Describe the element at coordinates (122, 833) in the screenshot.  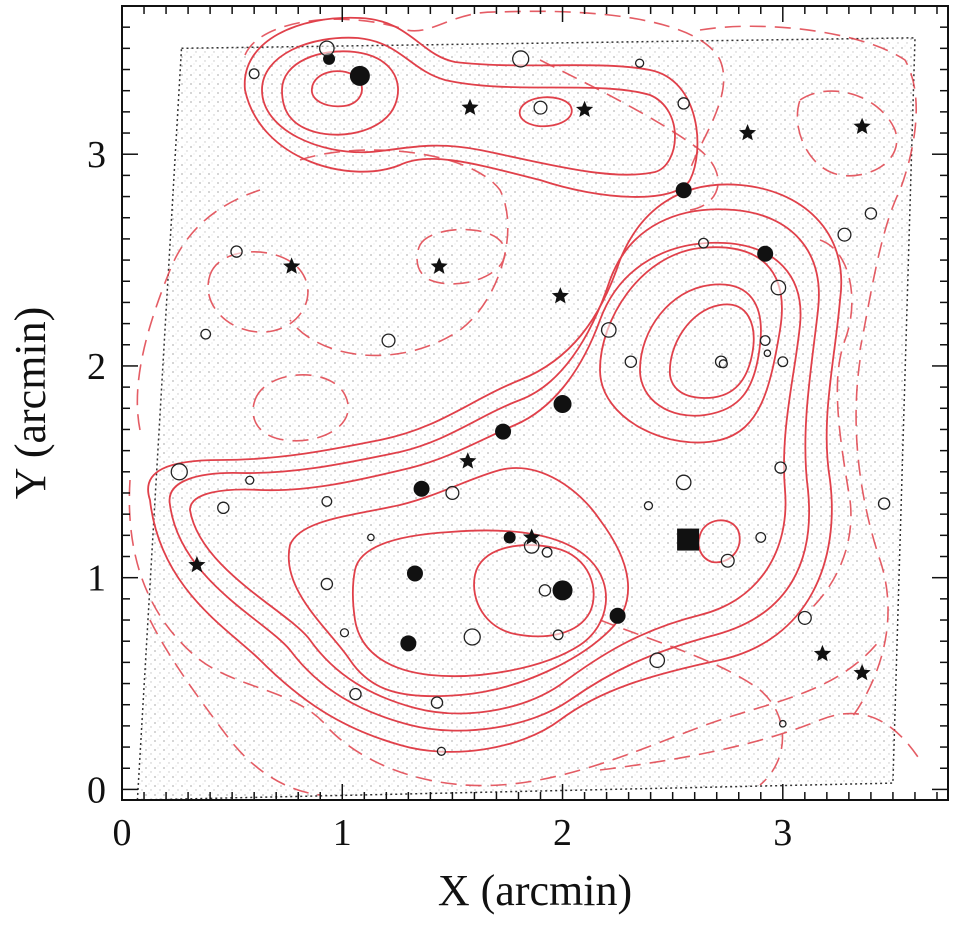
I see `x-tick-label: 0` at that location.